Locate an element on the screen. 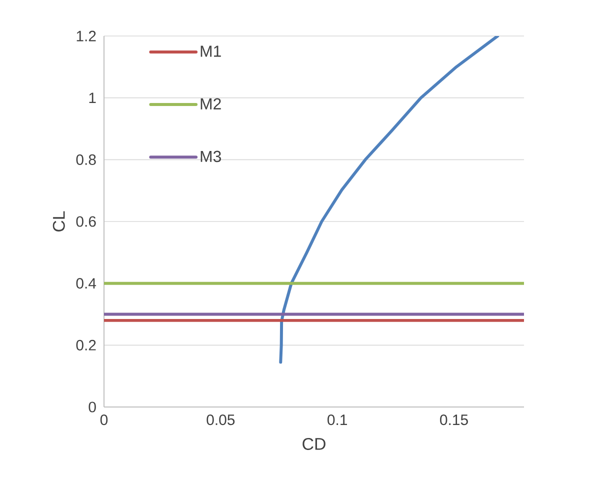  y-tick-label: 0 is located at coordinates (92, 407).